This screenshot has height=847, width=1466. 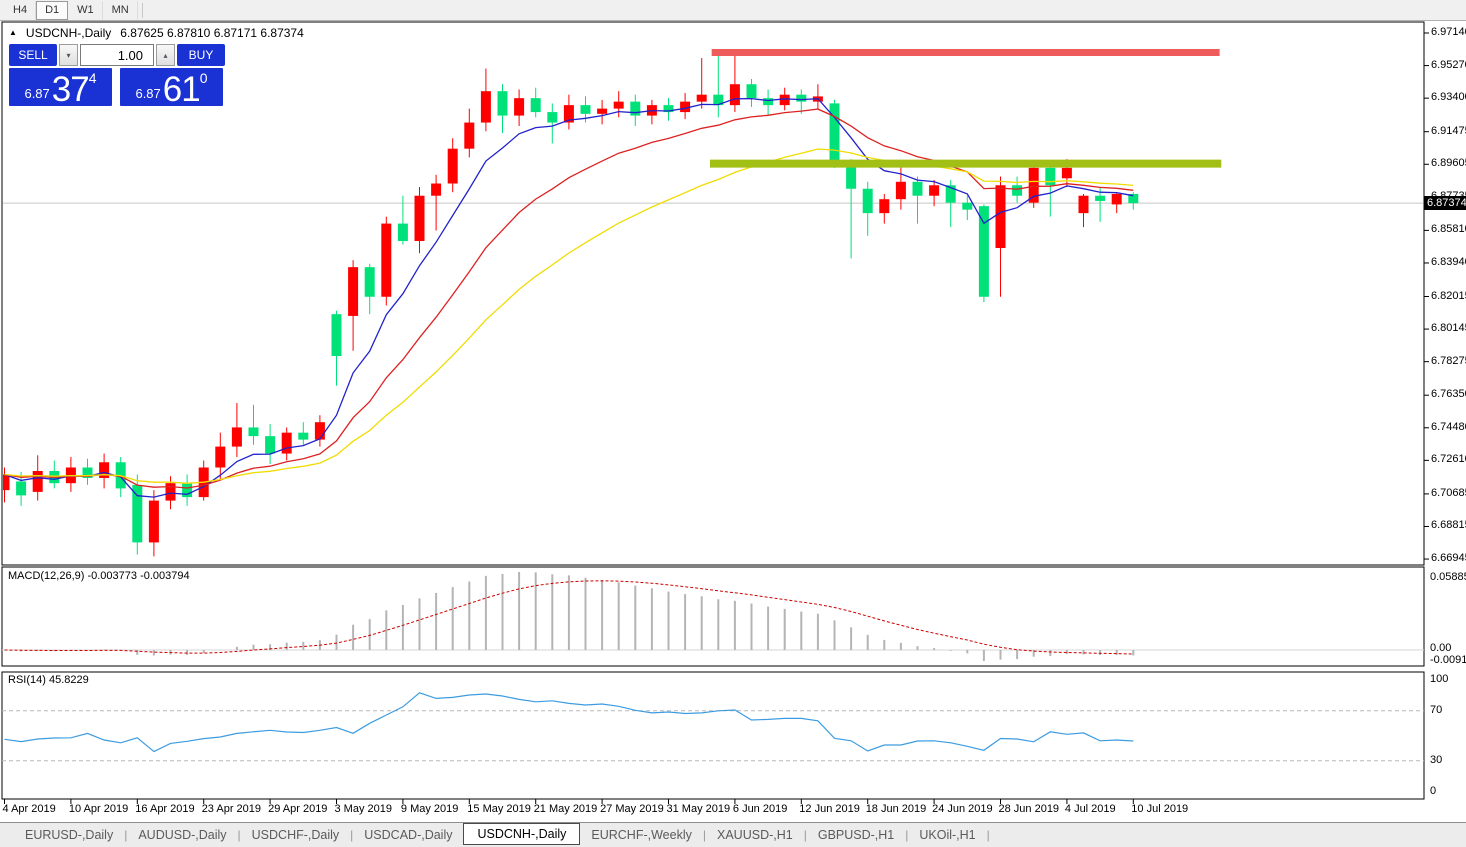 I want to click on date-axis-label: 23 Apr 2019, so click(x=231, y=809).